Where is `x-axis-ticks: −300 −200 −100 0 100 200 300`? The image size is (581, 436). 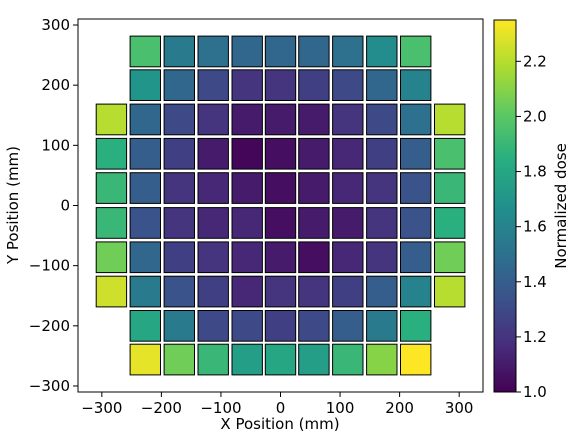 x-axis-ticks: −300 −200 −100 0 100 200 300 is located at coordinates (277, 404).